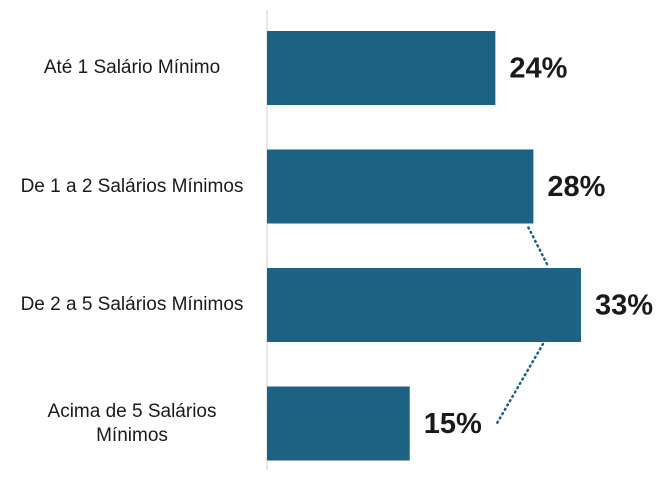  Describe the element at coordinates (132, 67) in the screenshot. I see `category-label: Até 1 Salário Mínimo` at that location.